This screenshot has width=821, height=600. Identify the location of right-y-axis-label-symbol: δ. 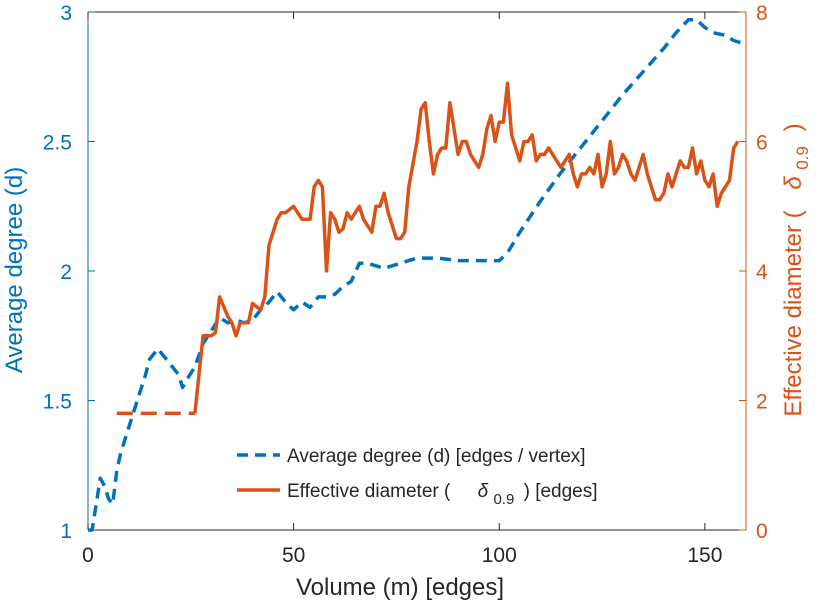
(793, 183).